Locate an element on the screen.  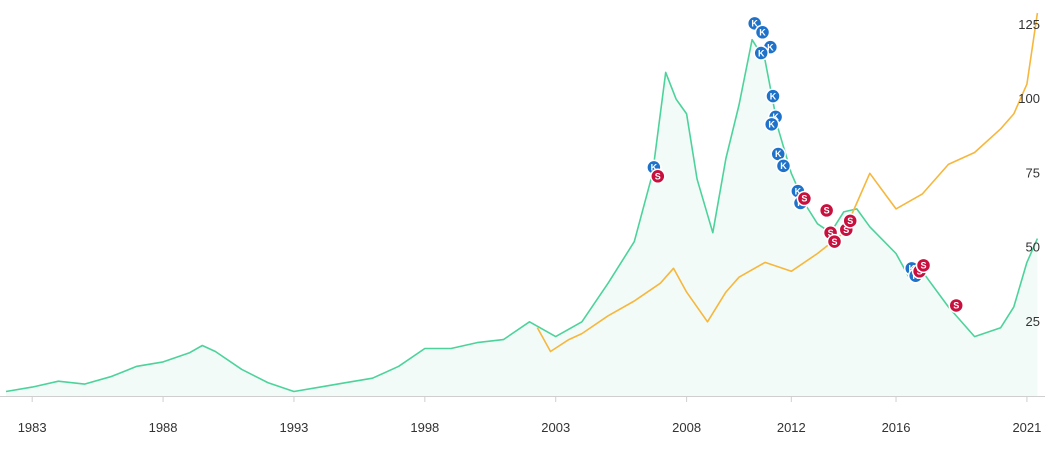
x-tick-label: 1988 is located at coordinates (163, 427).